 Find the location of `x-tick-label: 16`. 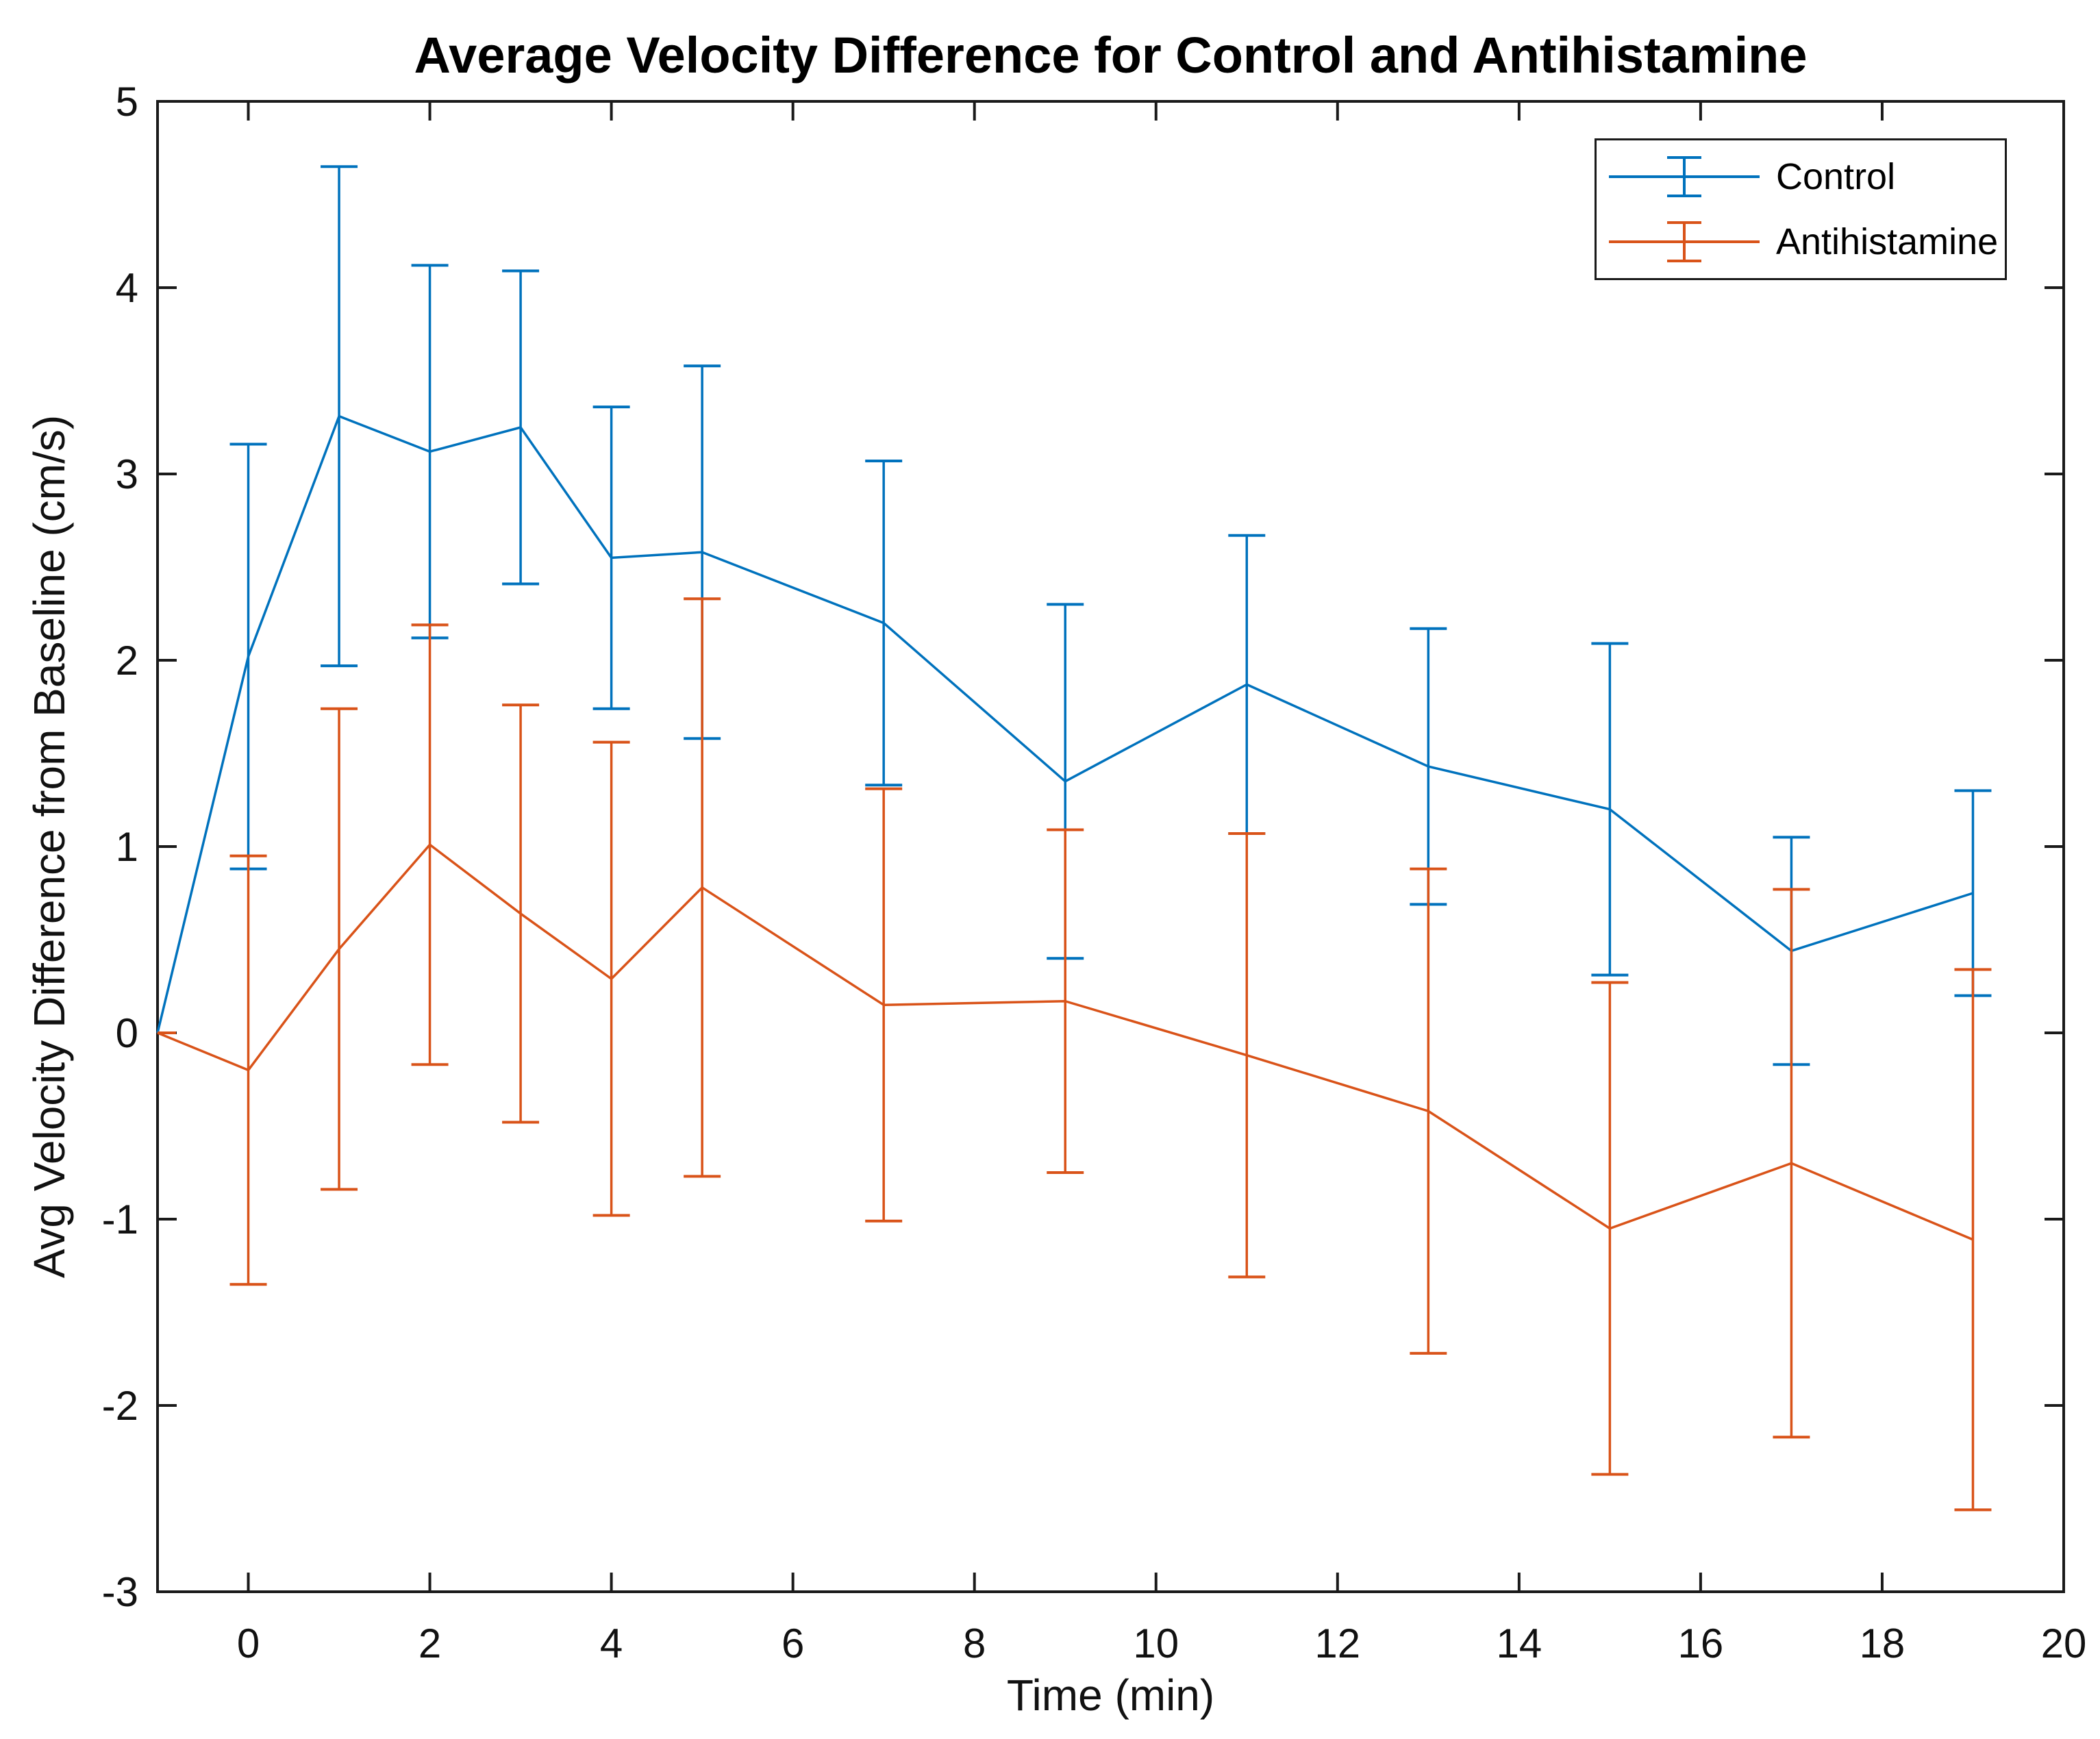

x-tick-label: 16 is located at coordinates (1701, 1644).